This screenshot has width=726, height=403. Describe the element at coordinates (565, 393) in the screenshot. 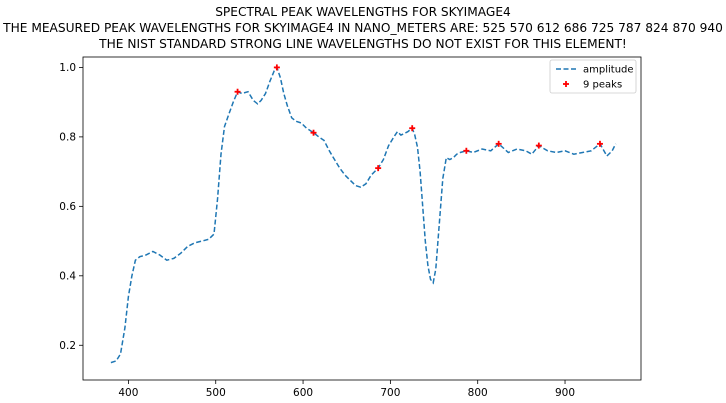

I see `x-tick-label: 900` at that location.